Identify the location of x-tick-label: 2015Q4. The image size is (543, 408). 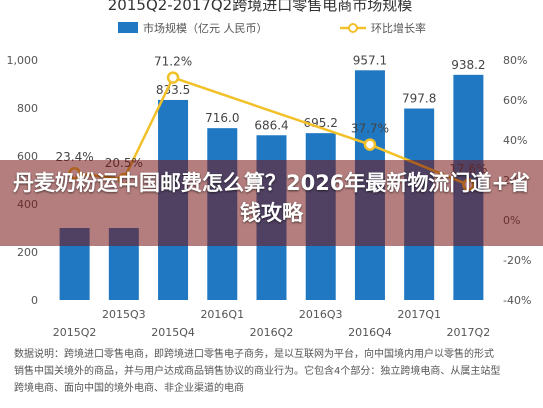
(173, 332).